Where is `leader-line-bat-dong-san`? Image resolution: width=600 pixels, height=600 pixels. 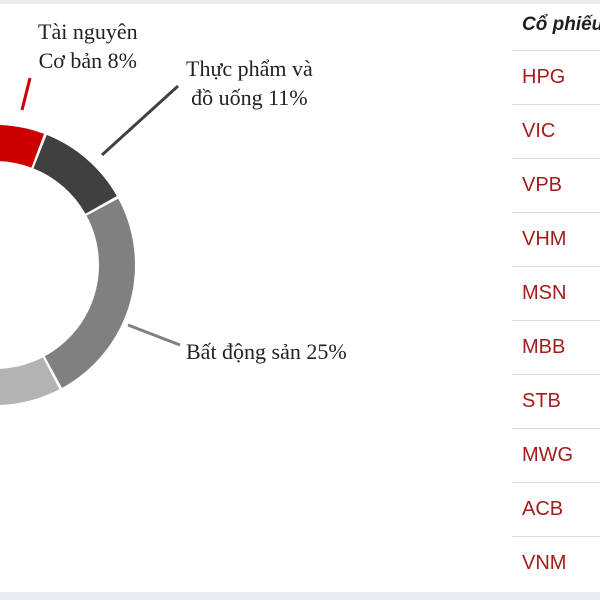 leader-line-bat-dong-san is located at coordinates (154, 335).